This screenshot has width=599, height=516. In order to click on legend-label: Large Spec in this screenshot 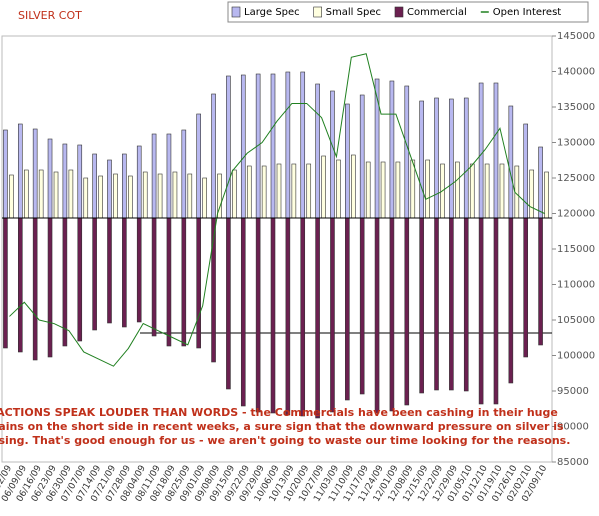, I will do `click(272, 12)`.